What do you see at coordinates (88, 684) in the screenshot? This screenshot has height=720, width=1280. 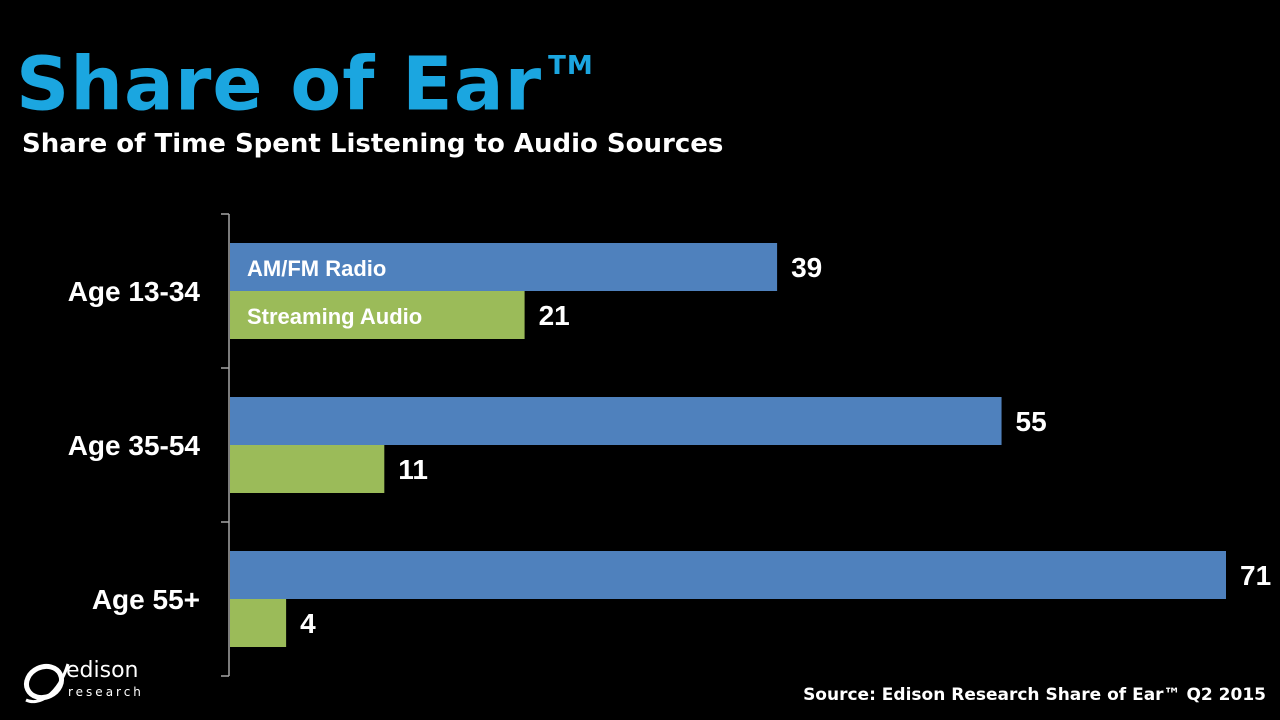 I see `edison-logo: edison research` at bounding box center [88, 684].